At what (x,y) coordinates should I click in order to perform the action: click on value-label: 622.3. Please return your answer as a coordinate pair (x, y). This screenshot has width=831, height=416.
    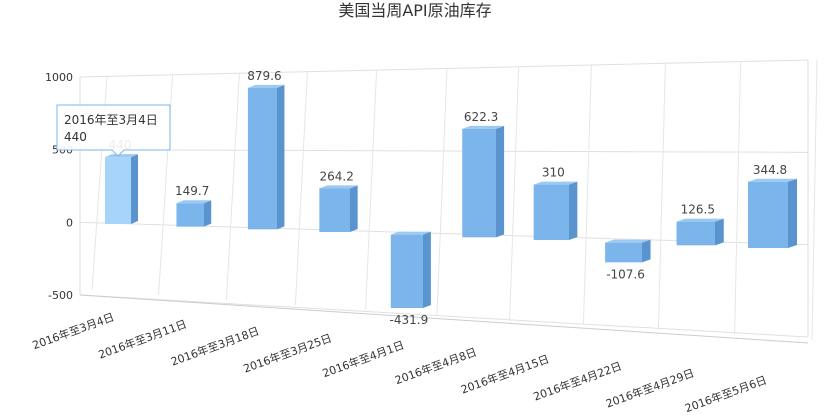
    Looking at the image, I should click on (481, 117).